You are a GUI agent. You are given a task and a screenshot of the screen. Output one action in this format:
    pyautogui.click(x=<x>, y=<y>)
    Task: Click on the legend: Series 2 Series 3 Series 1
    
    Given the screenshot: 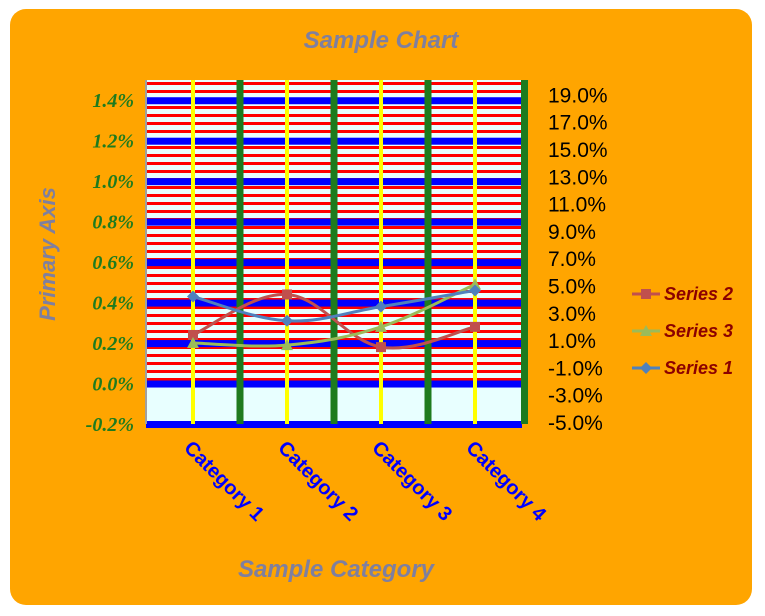 What is the action you would take?
    pyautogui.click(x=682, y=331)
    